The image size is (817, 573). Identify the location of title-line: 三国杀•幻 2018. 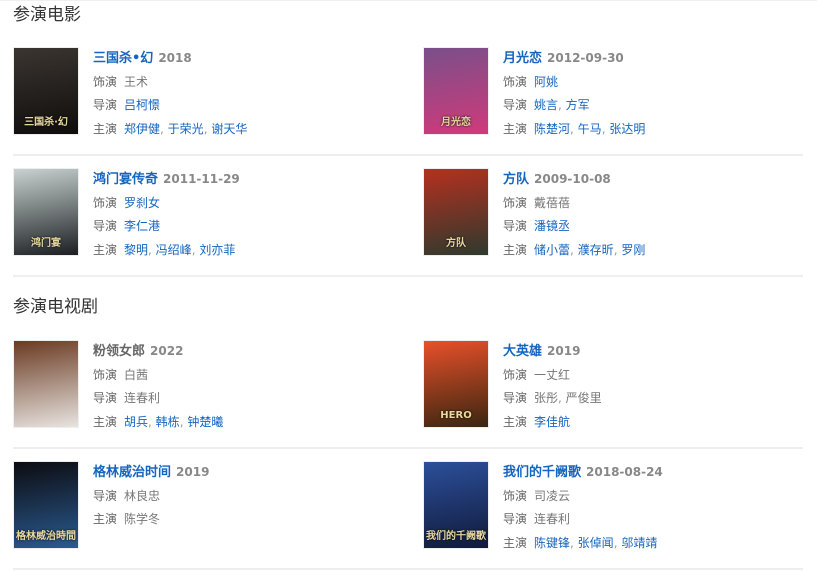
(170, 59).